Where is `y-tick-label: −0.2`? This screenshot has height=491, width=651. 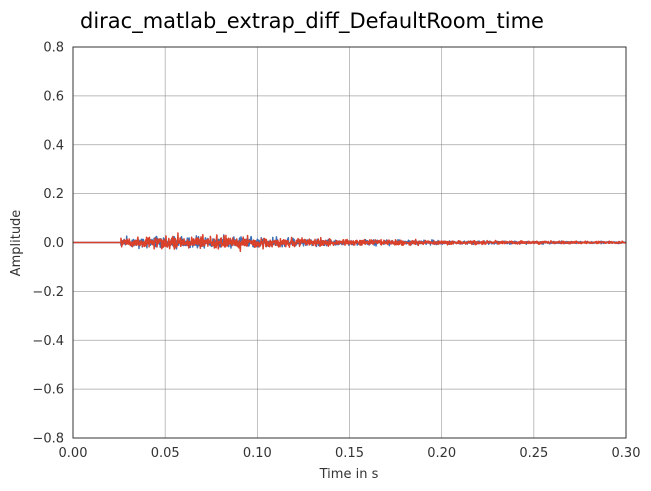
y-tick-label: −0.2 is located at coordinates (48, 292).